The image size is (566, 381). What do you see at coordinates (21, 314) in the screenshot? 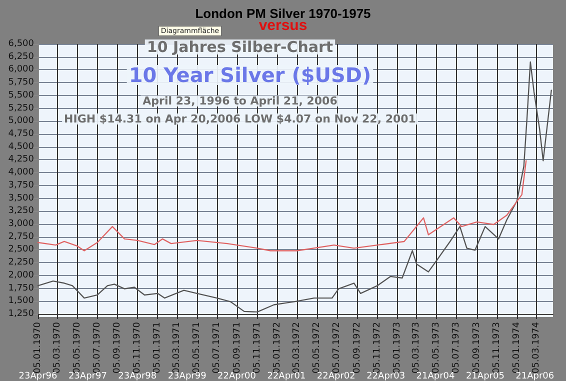
I see `y-tick-label: 1,250` at bounding box center [21, 314].